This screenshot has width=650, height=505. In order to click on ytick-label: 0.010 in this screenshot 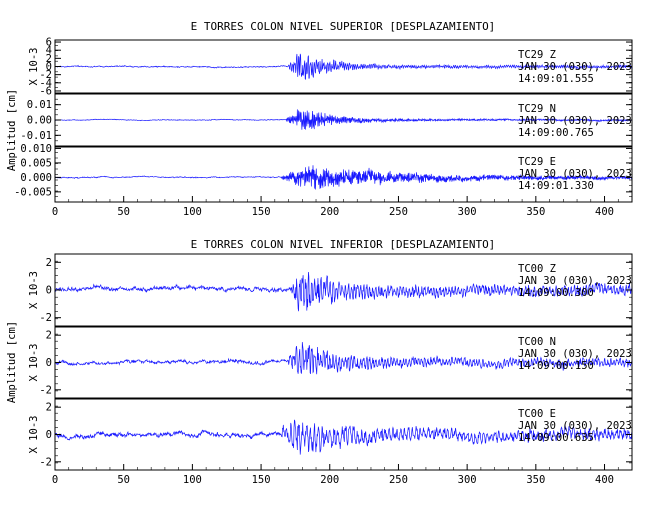, I will do `click(36, 149)`.